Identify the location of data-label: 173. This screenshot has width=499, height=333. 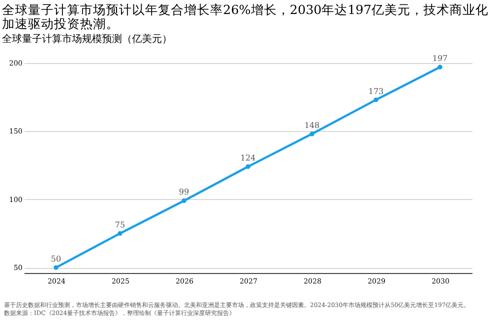
(376, 91).